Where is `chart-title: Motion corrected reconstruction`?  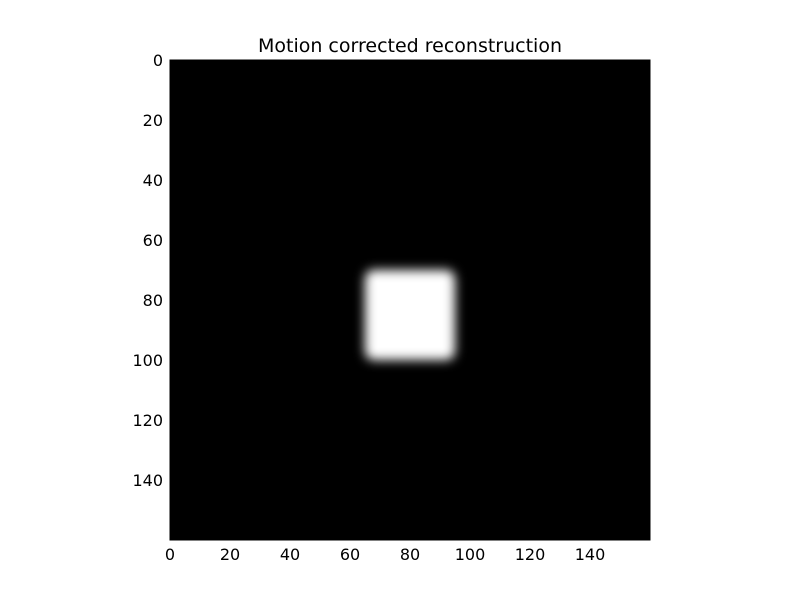 chart-title: Motion corrected reconstruction is located at coordinates (410, 46).